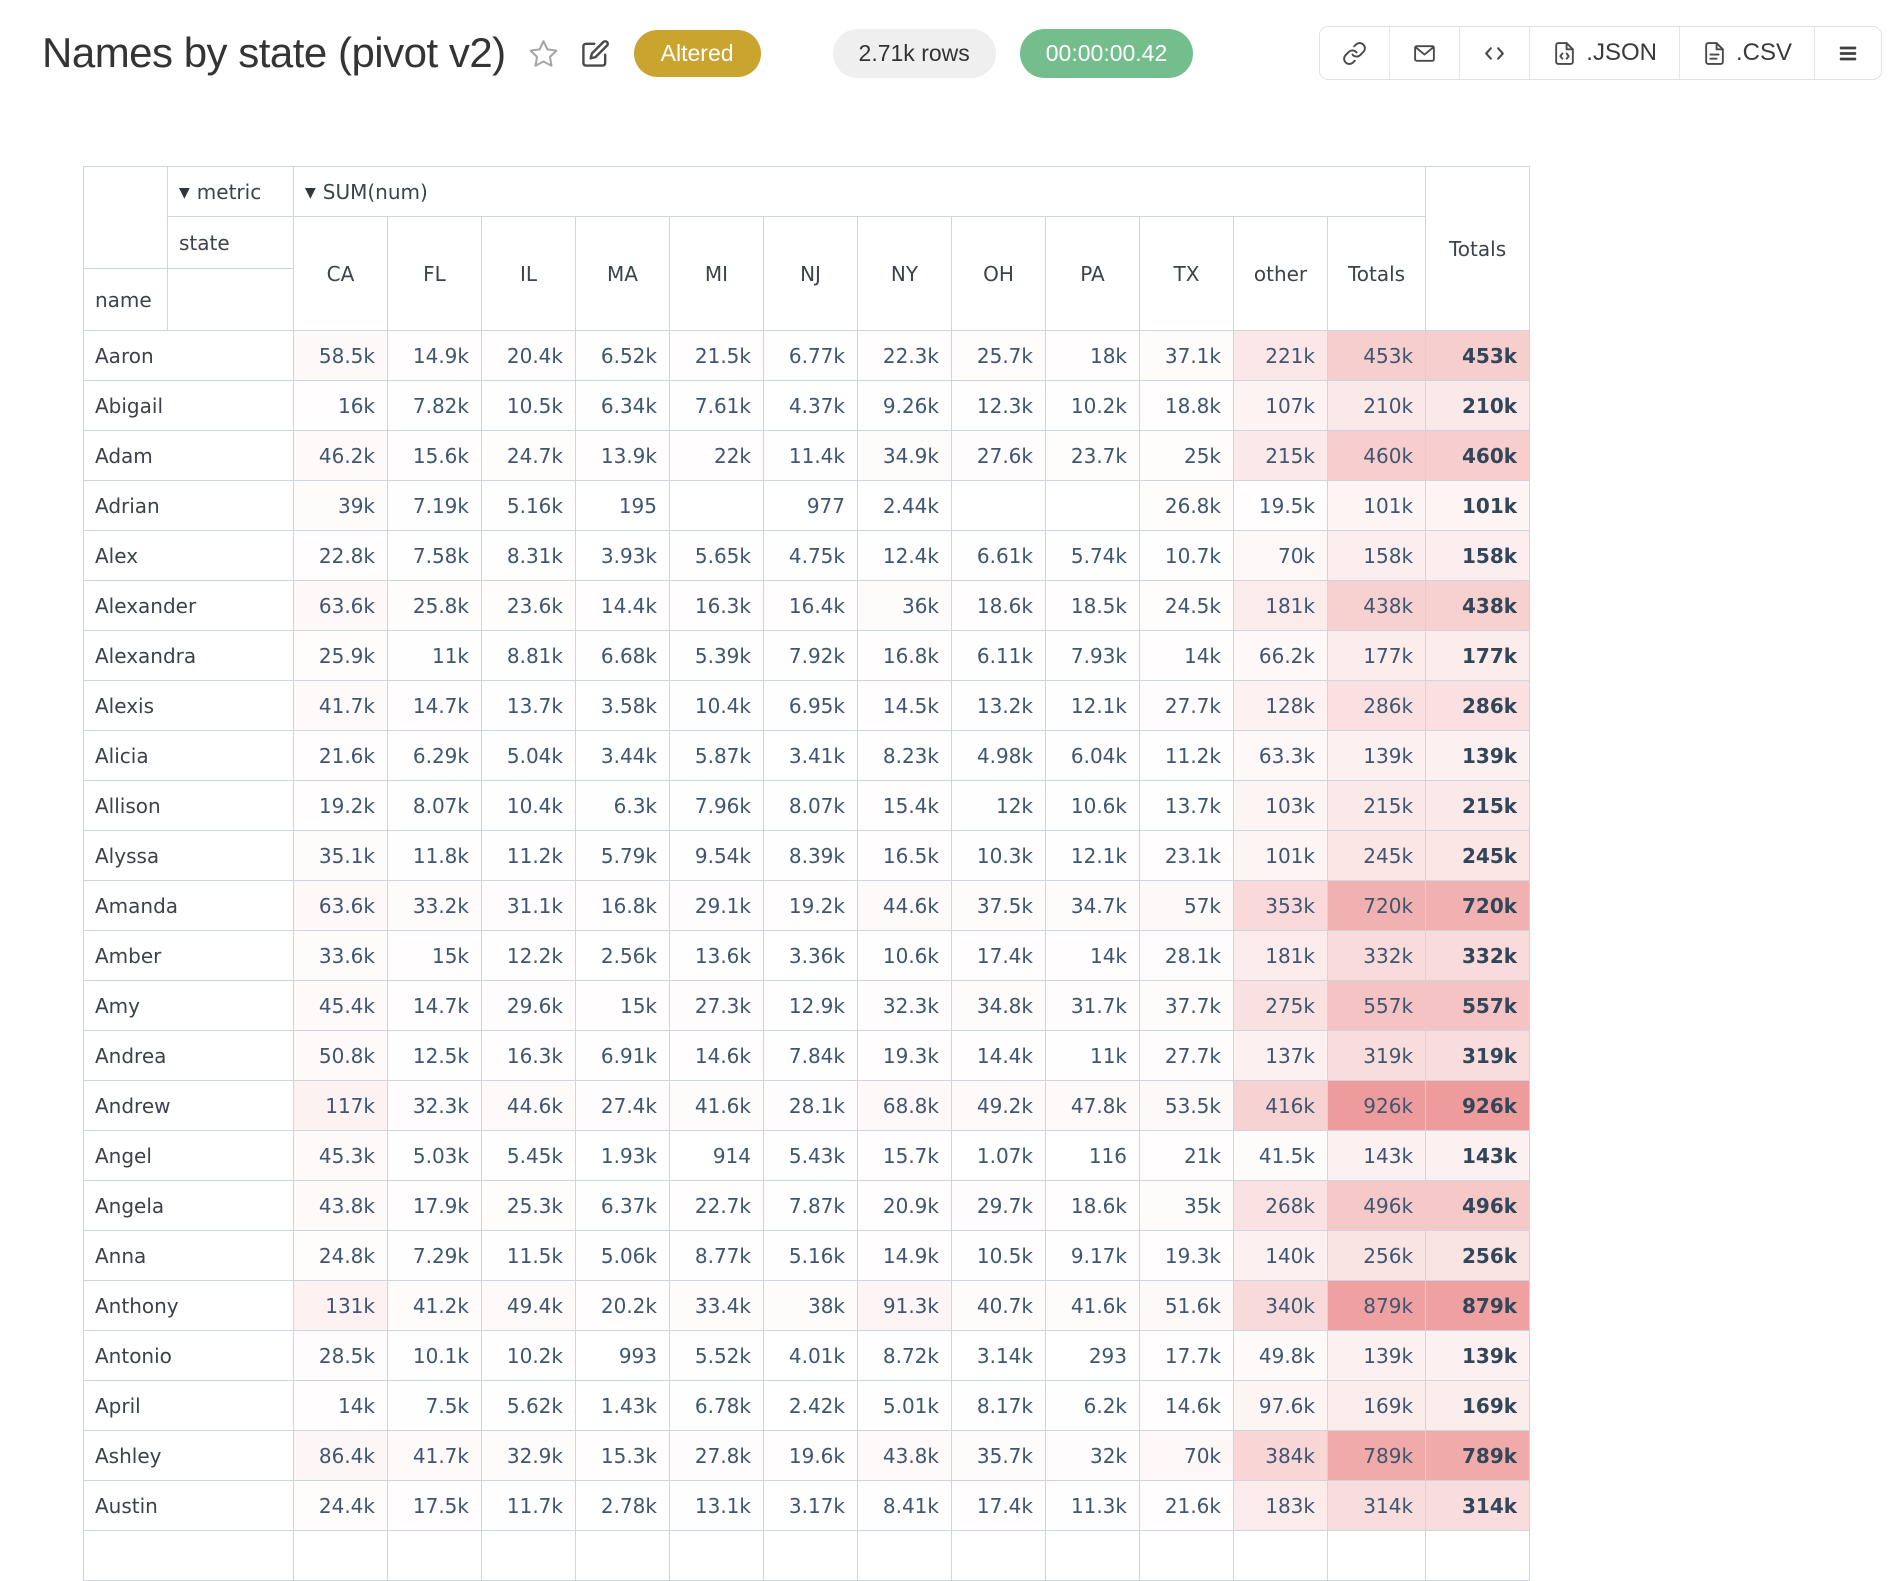 The image size is (1892, 1581). What do you see at coordinates (1280, 605) in the screenshot?
I see `pivot-value-cell: 181k` at bounding box center [1280, 605].